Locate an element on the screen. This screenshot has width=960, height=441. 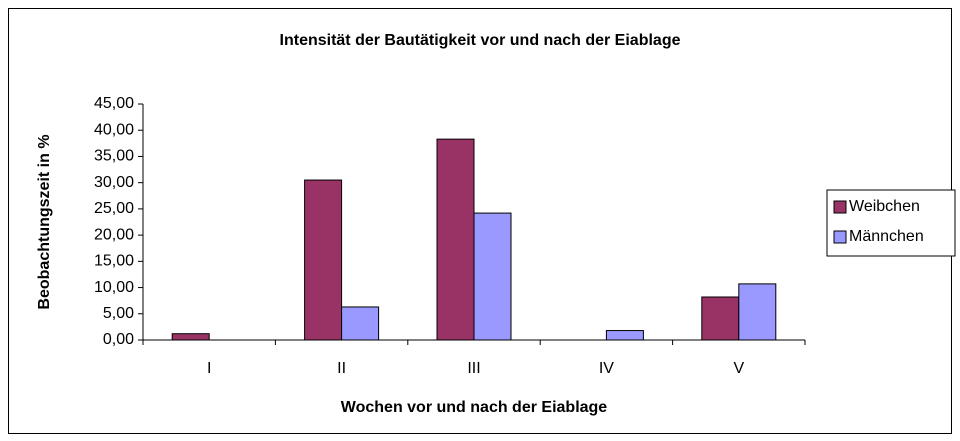
x-tick-label: IV is located at coordinates (606, 368).